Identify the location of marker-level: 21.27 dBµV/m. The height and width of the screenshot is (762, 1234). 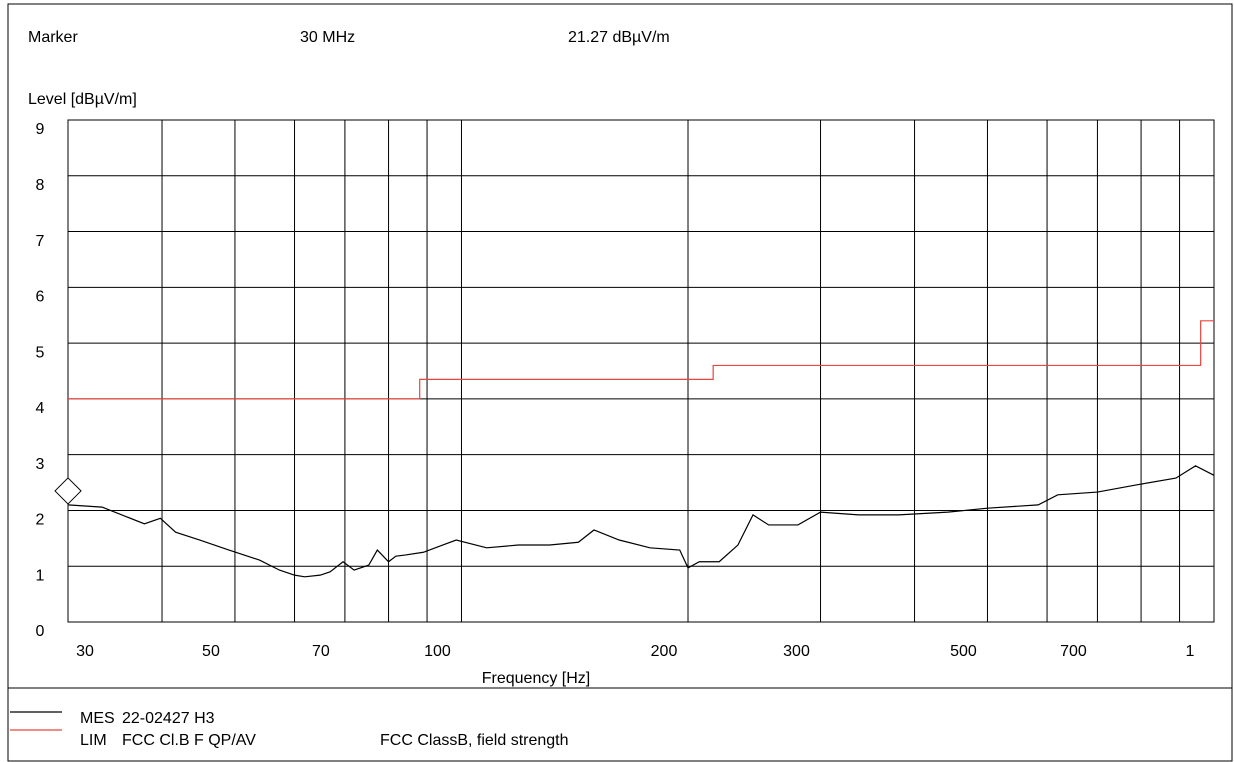
(619, 37).